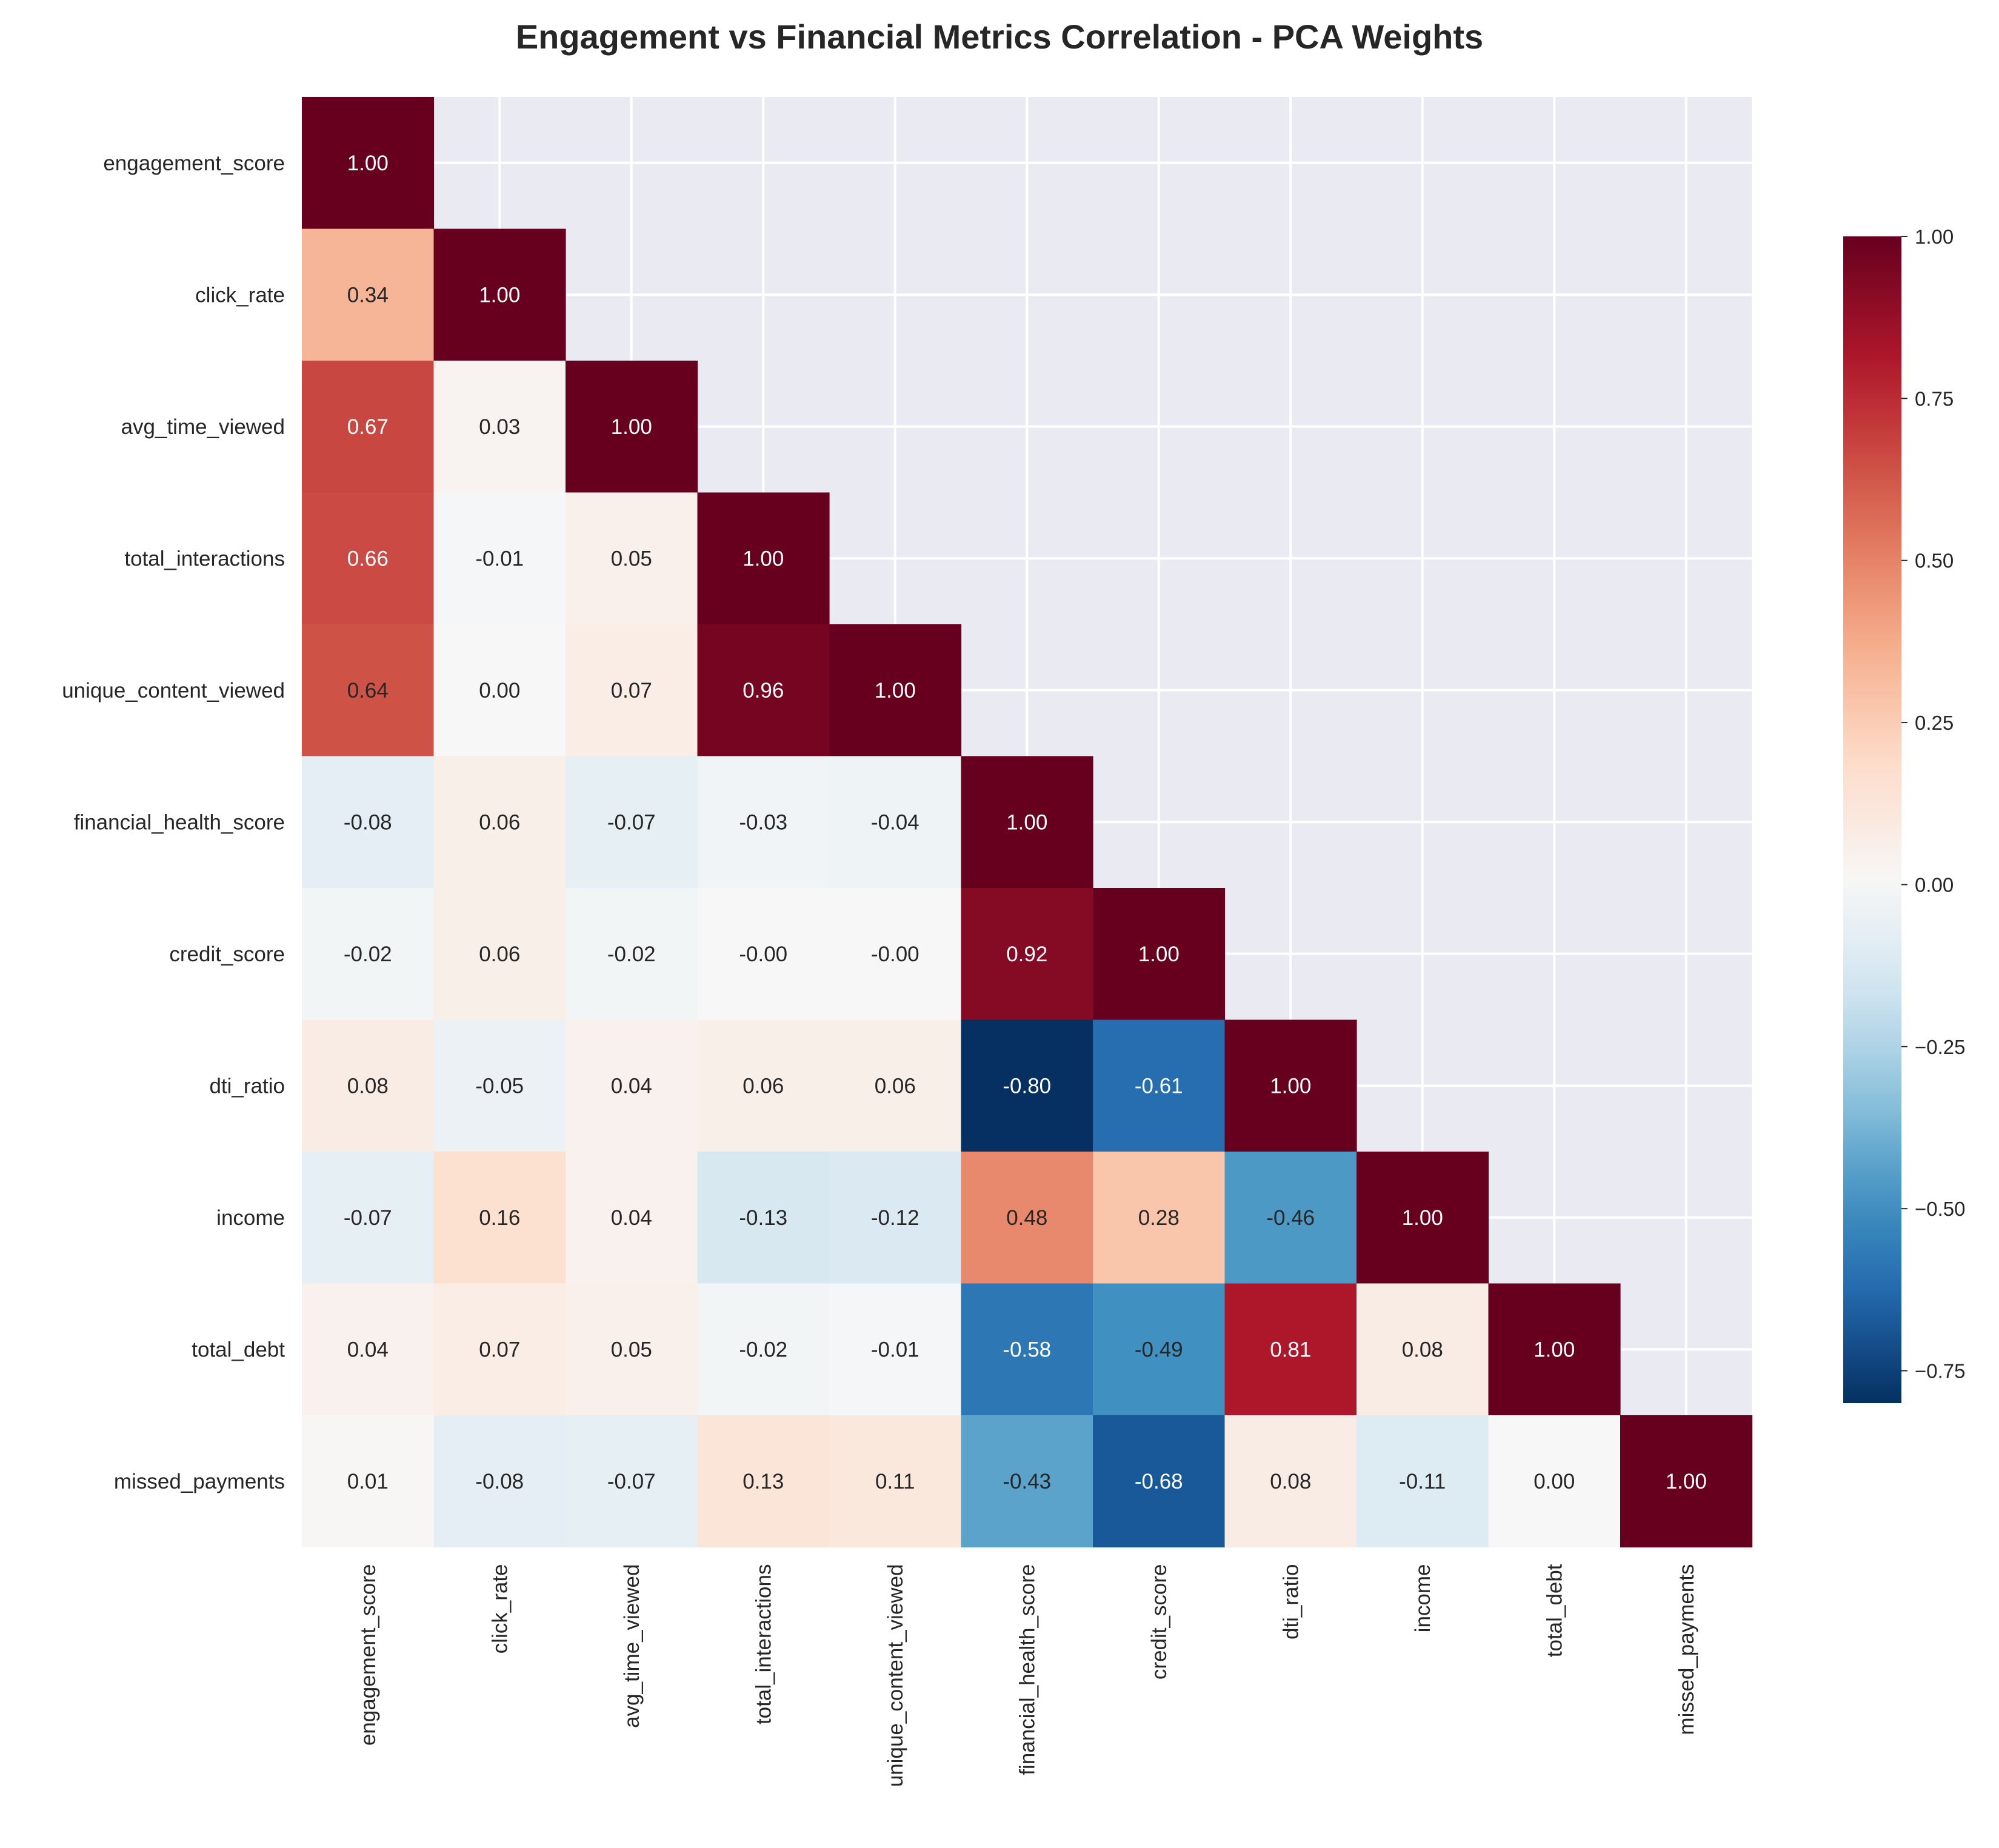 The width and height of the screenshot is (1999, 1848). Describe the element at coordinates (1872, 820) in the screenshot. I see `colorbar-gradient` at that location.